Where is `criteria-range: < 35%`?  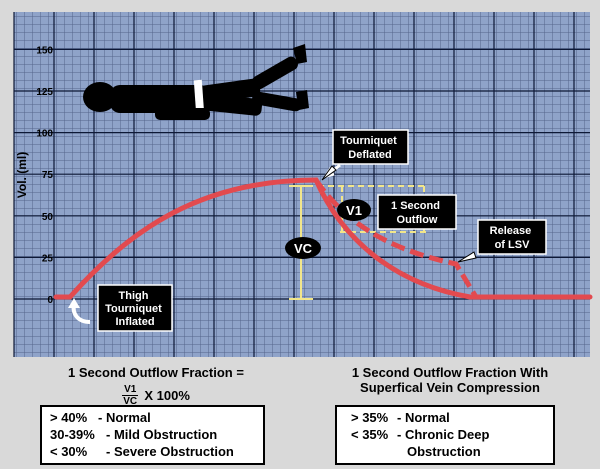
criteria-range: < 35% is located at coordinates (370, 434).